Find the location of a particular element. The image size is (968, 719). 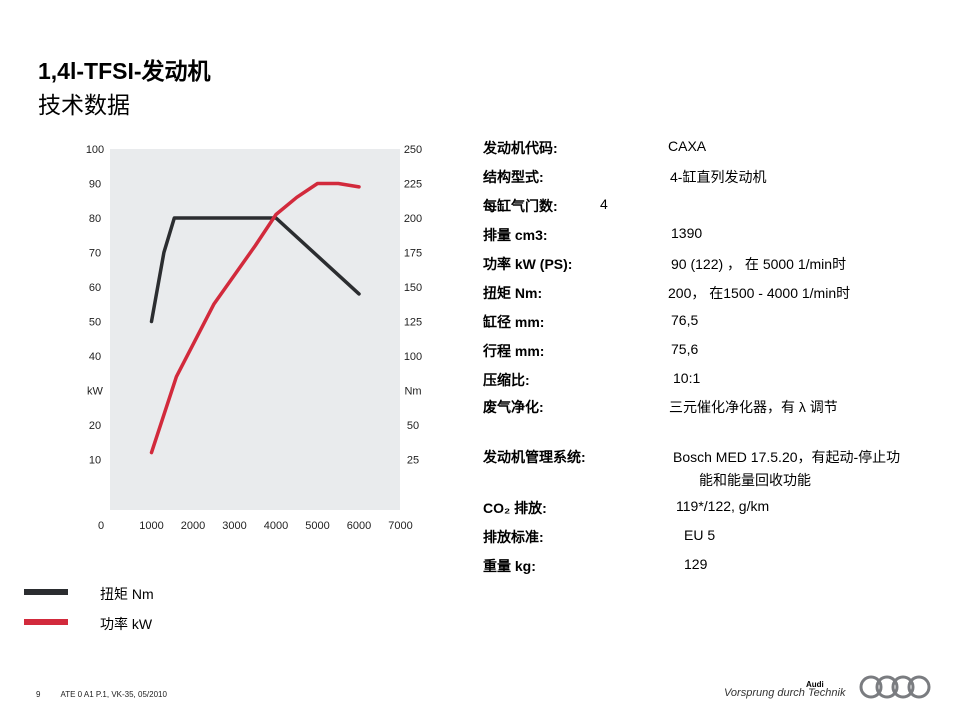

y-left-tick-label: kW is located at coordinates (95, 392).